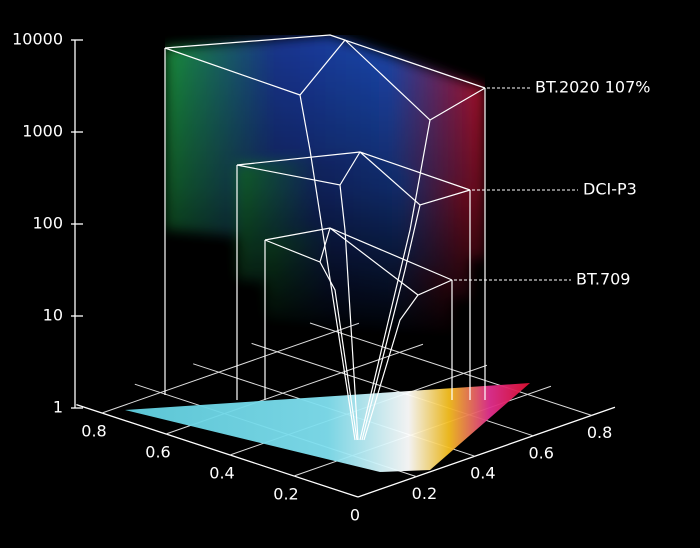 The height and width of the screenshot is (548, 700). What do you see at coordinates (42, 131) in the screenshot?
I see `y-tick-label: 1000` at bounding box center [42, 131].